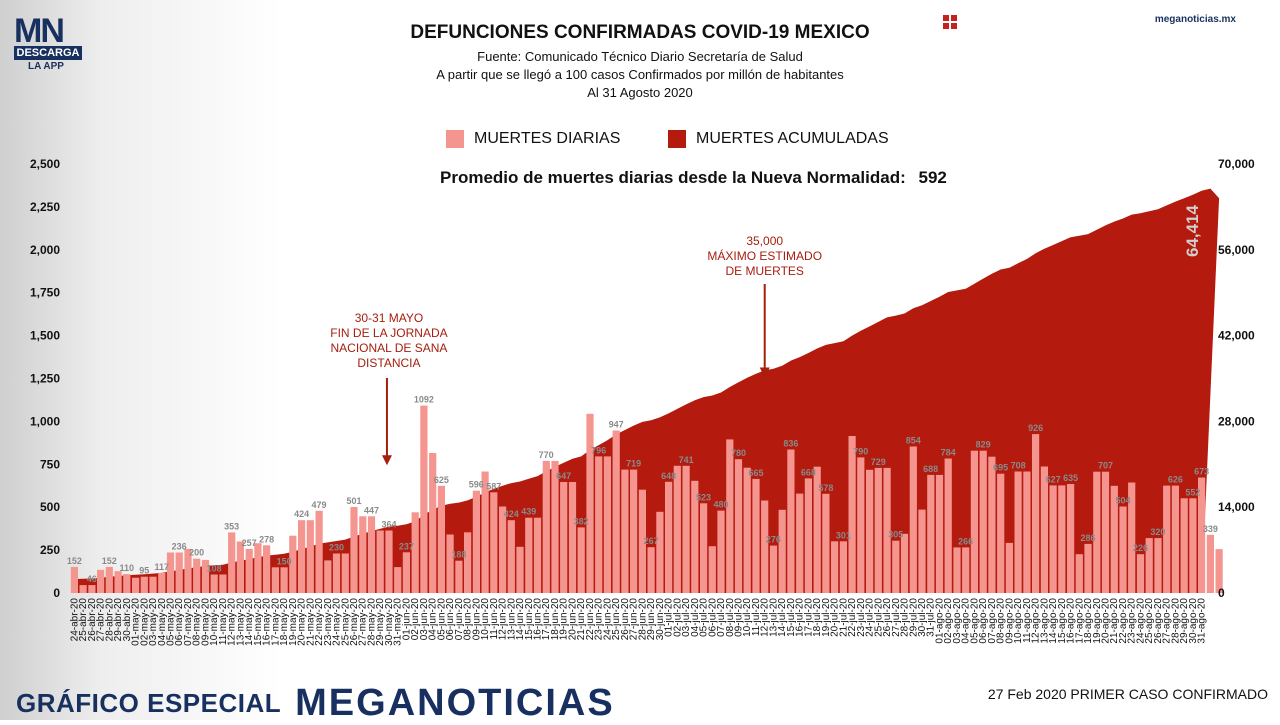 Image resolution: width=1280 pixels, height=725 pixels. What do you see at coordinates (790, 444) in the screenshot?
I see `daily-value-label: 836` at bounding box center [790, 444].